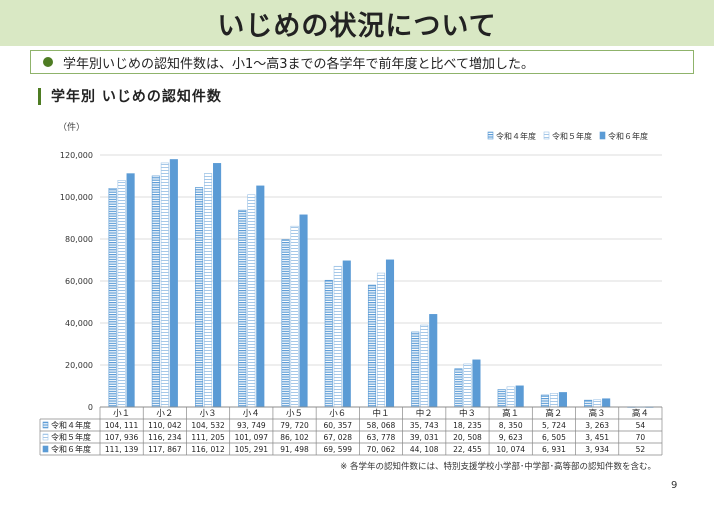  Describe the element at coordinates (510, 413) in the screenshot. I see `x-tick-label: 高１` at that location.